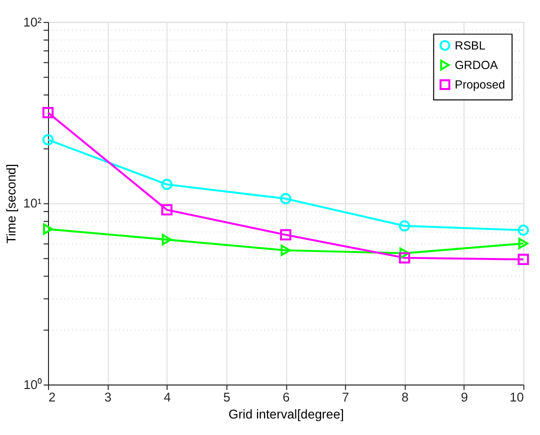 This screenshot has width=540, height=435. Describe the element at coordinates (108, 397) in the screenshot. I see `x-tick-label: 3` at that location.